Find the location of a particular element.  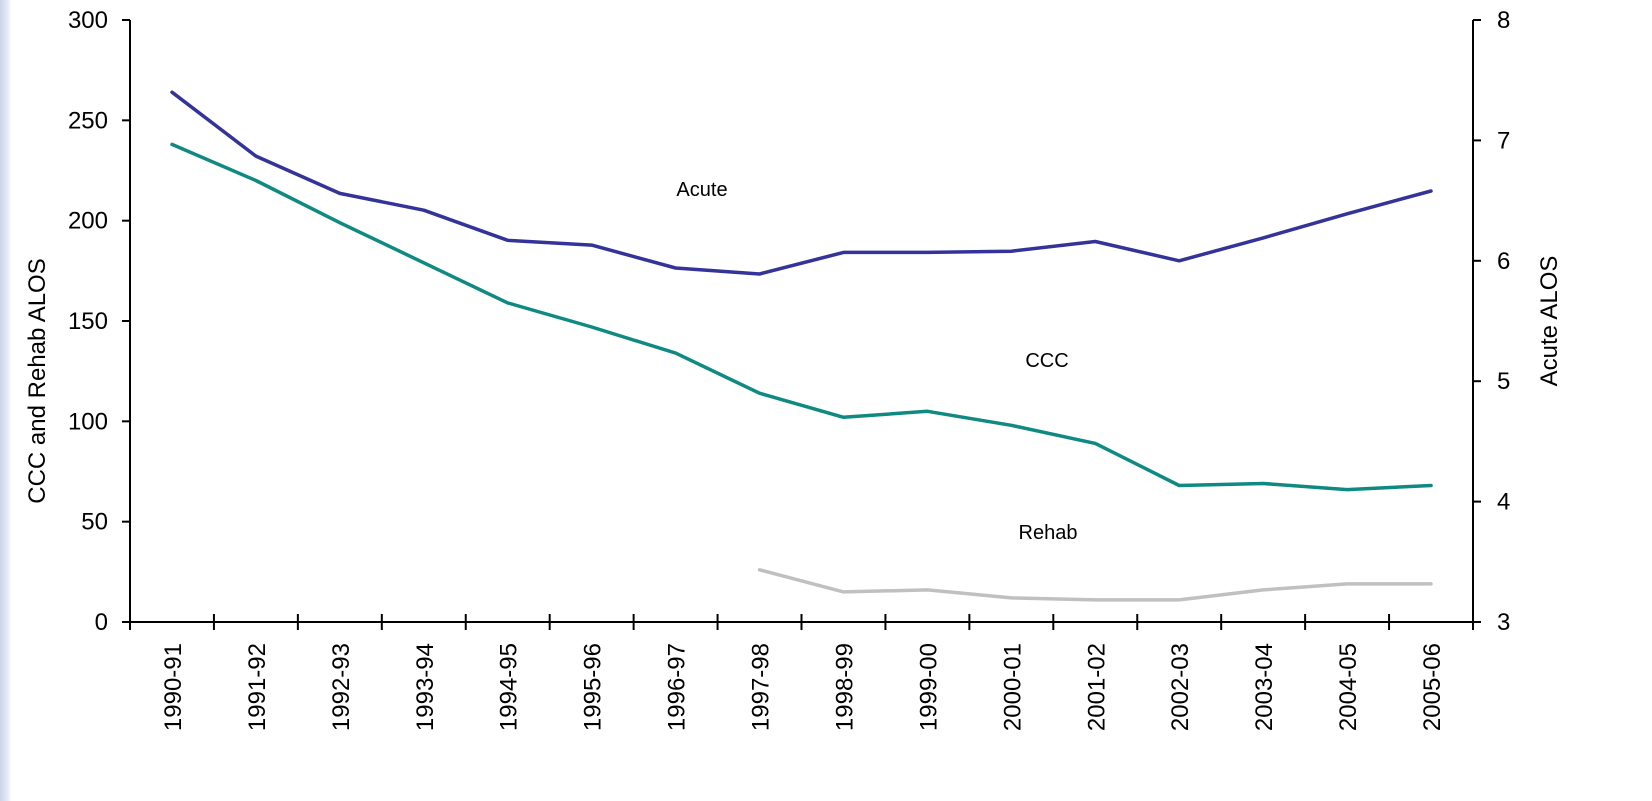

left-y-ticks: 0 50 100 150 200 250 300 is located at coordinates (99, 321).